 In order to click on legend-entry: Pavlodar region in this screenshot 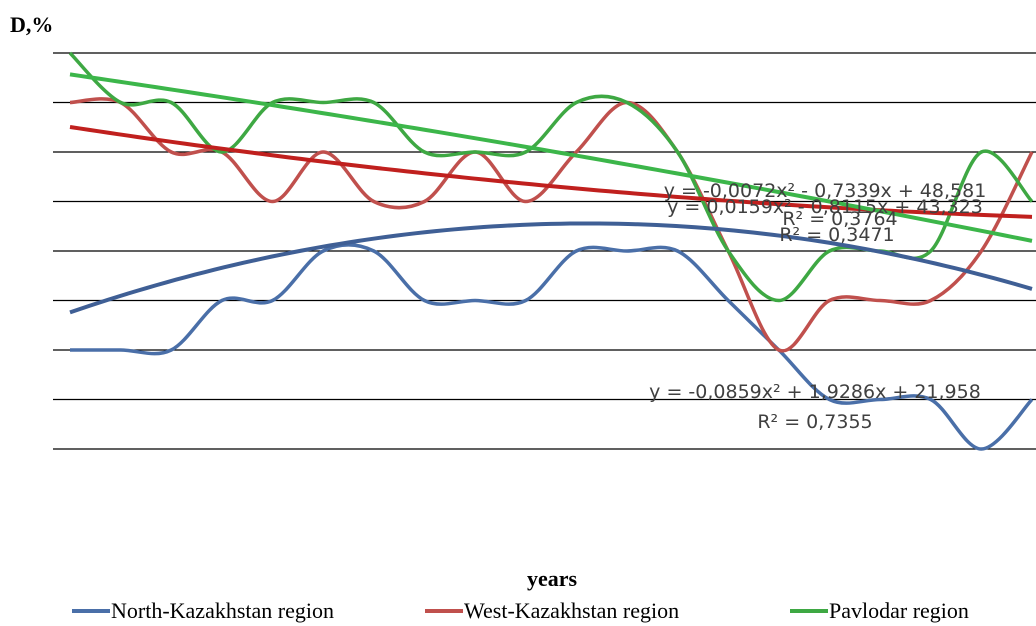, I will do `click(879, 610)`.